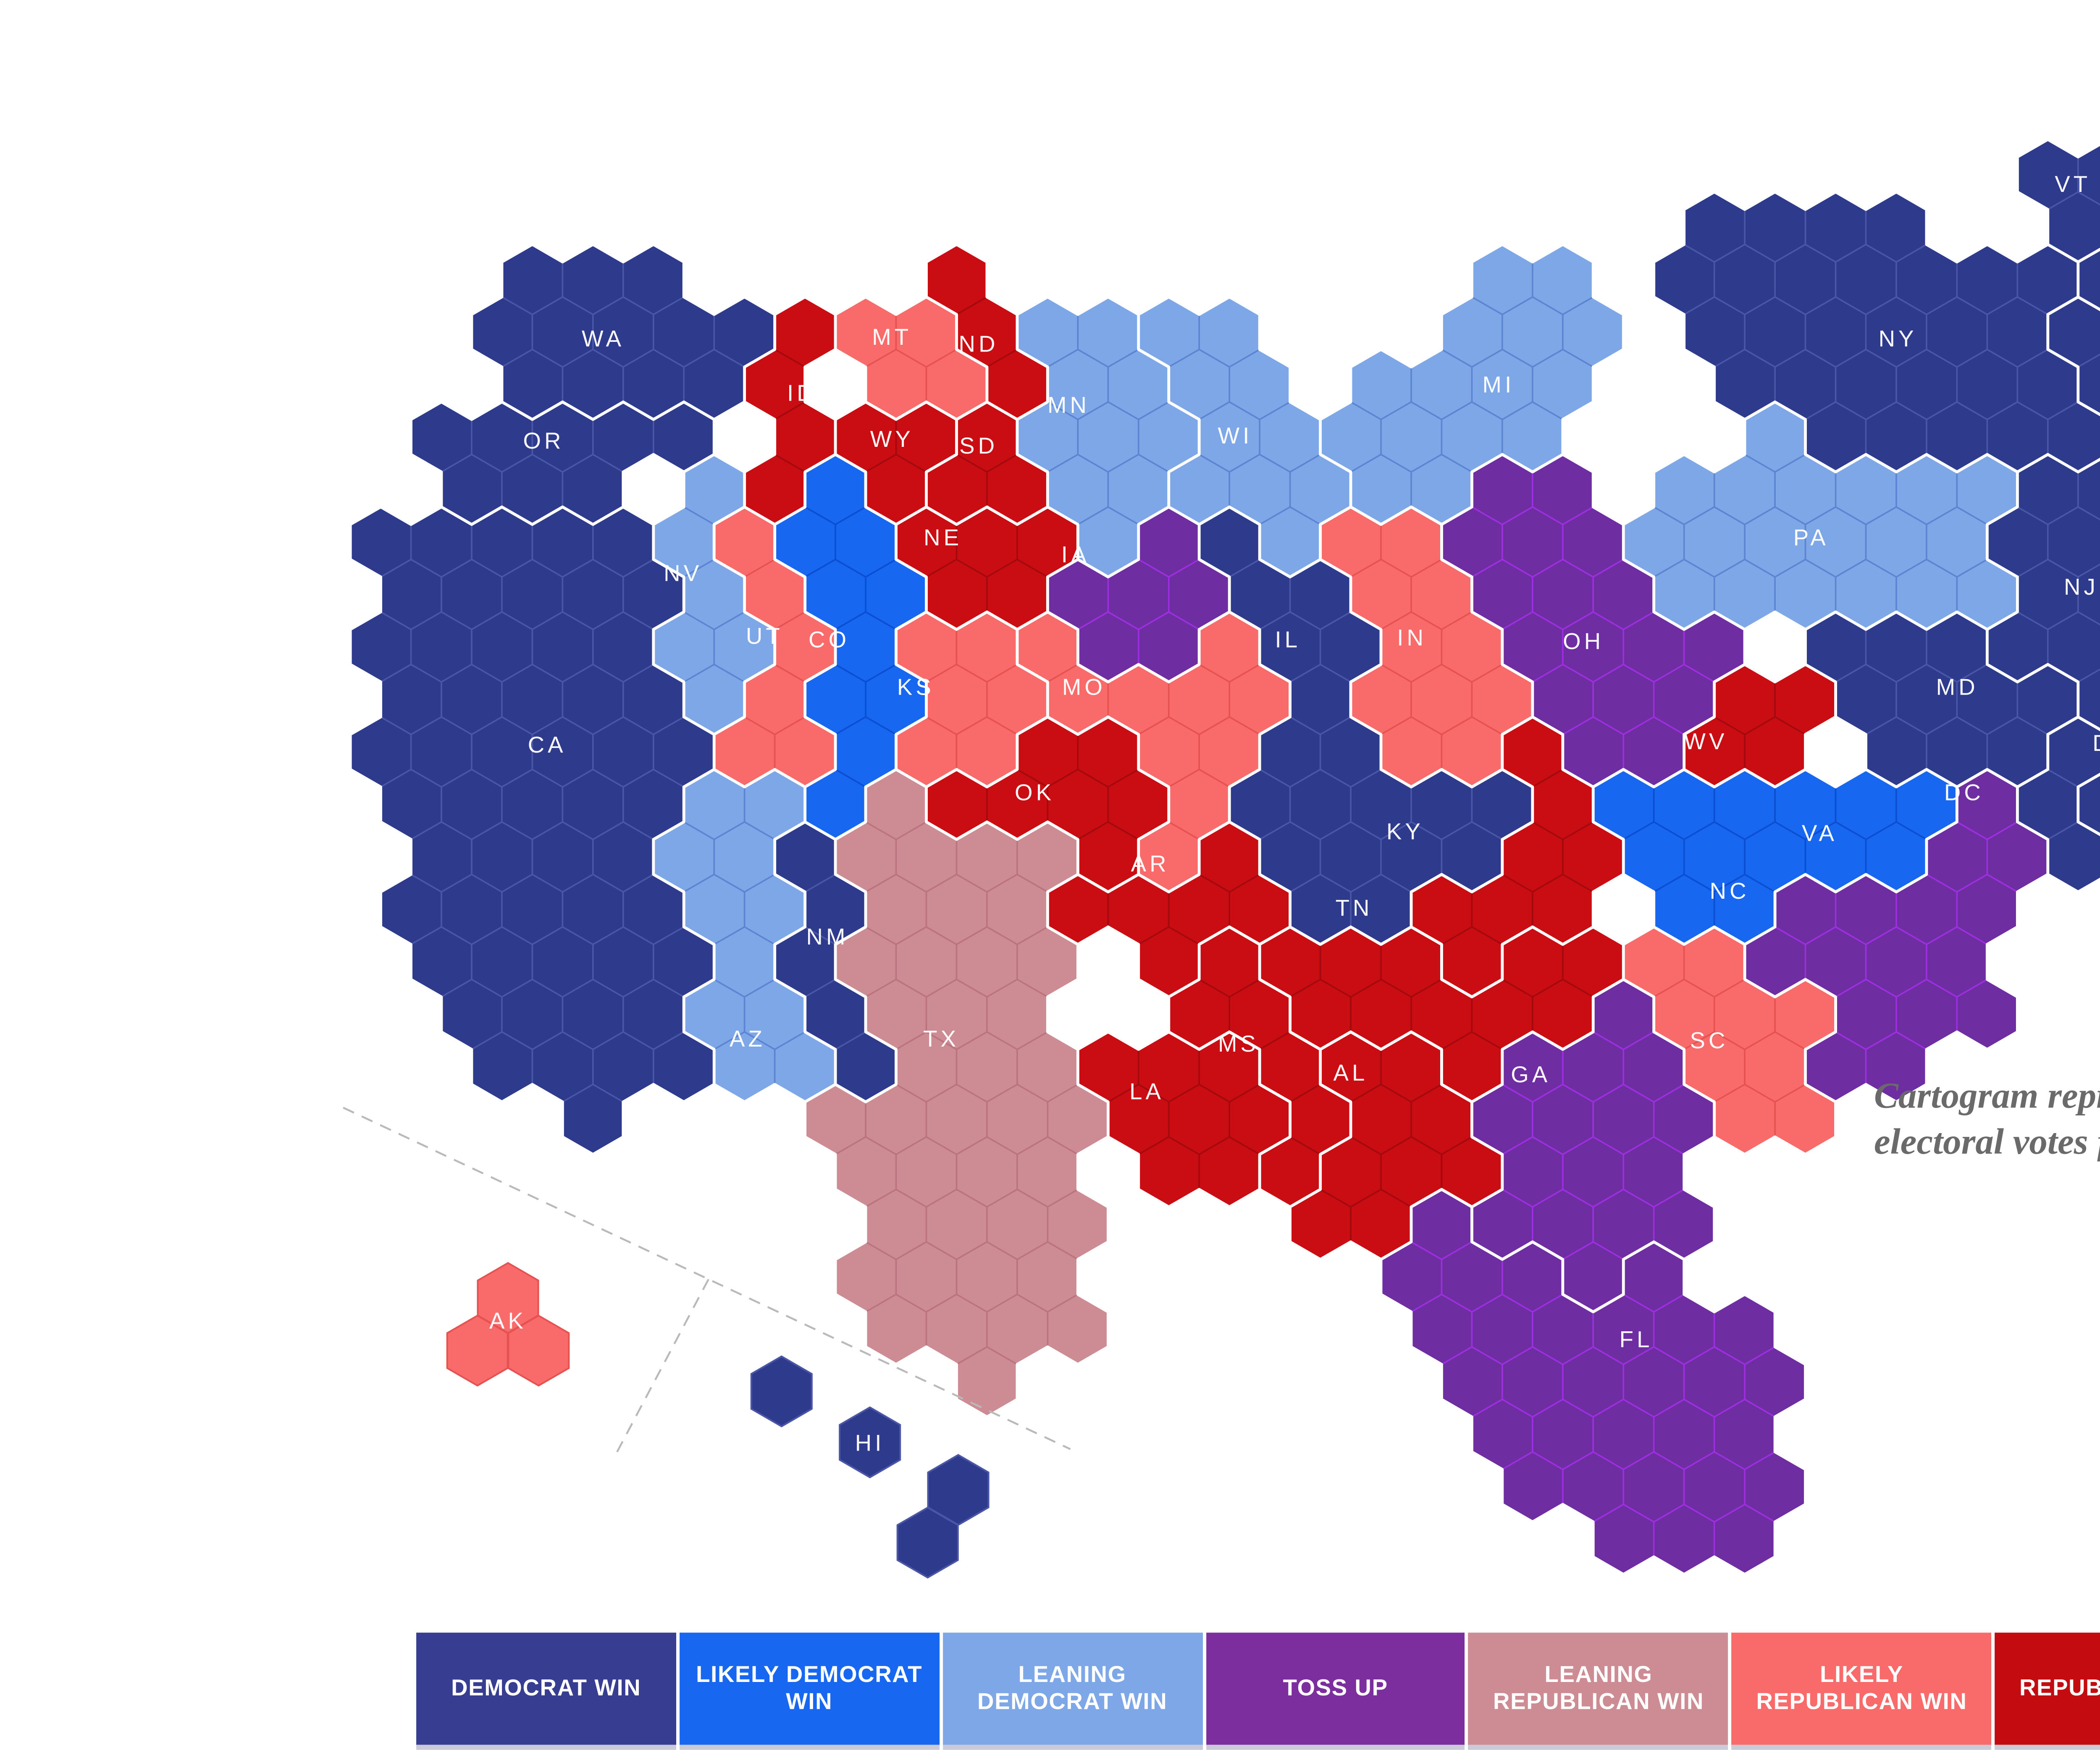  I want to click on state-label-IL: IL, so click(1288, 639).